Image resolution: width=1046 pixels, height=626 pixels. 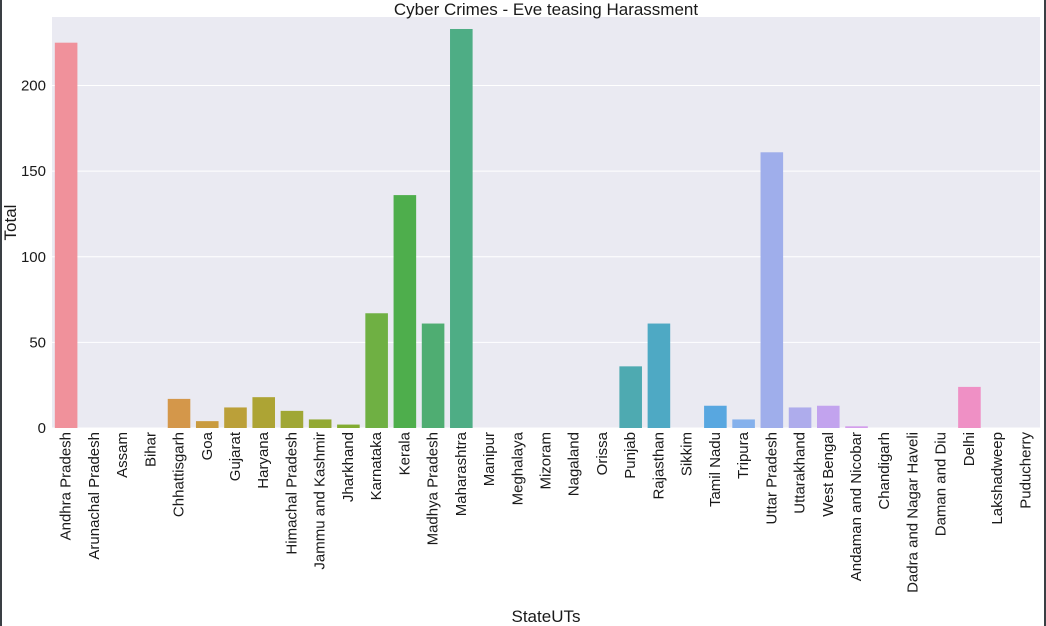 I want to click on bar-west-bengal, so click(x=828, y=416).